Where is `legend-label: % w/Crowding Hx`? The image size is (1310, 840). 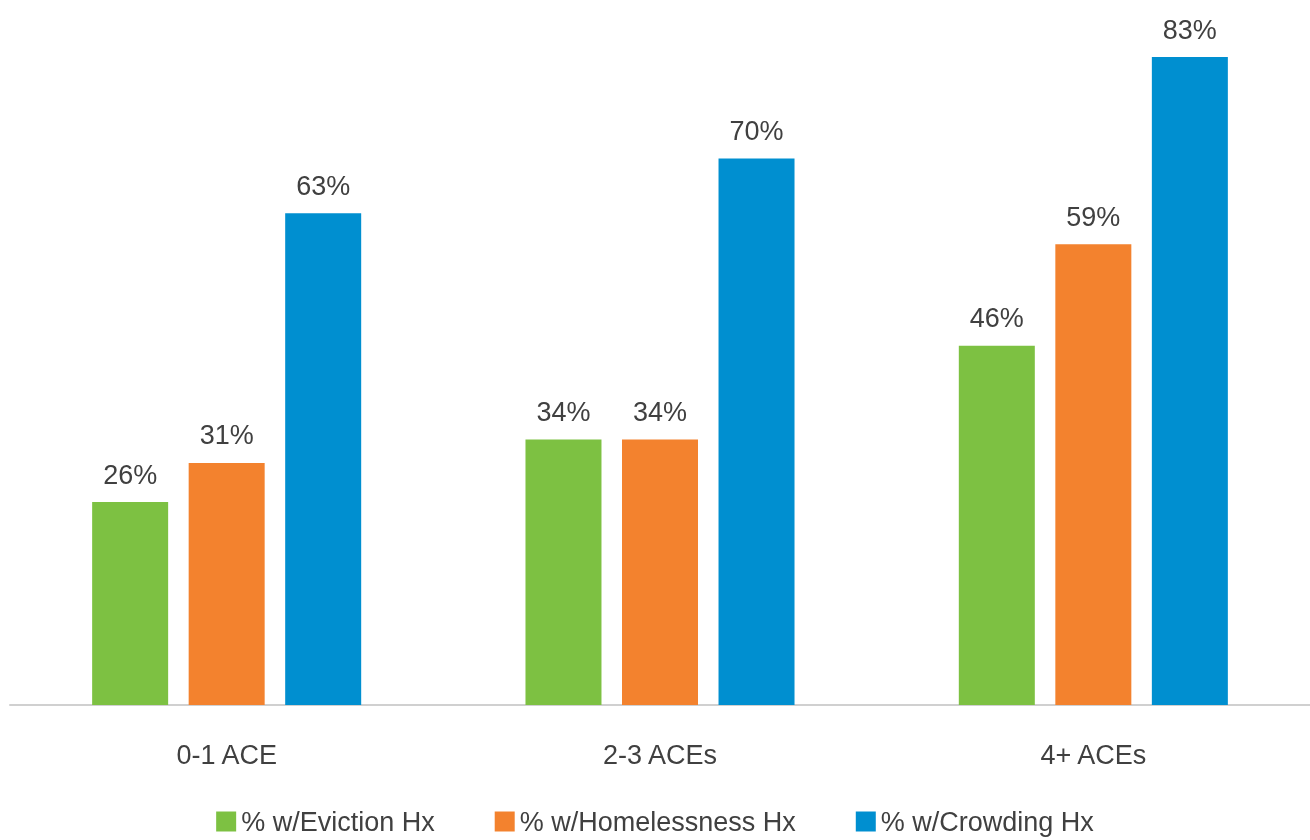
legend-label: % w/Crowding Hx is located at coordinates (987, 821).